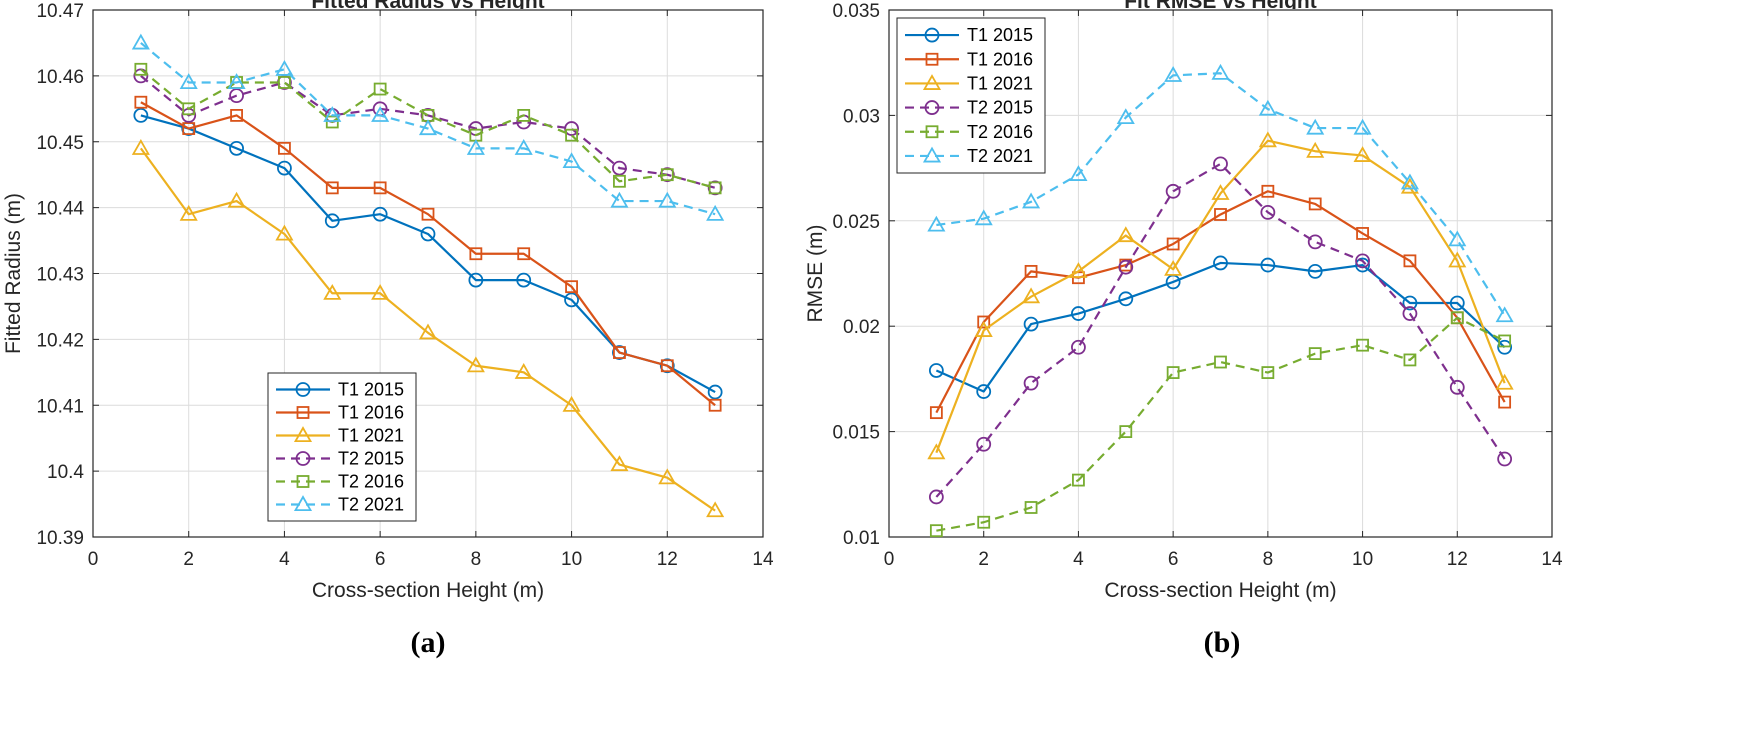 The image size is (1750, 735). What do you see at coordinates (856, 433) in the screenshot?
I see `y-tick-label: 0.015` at bounding box center [856, 433].